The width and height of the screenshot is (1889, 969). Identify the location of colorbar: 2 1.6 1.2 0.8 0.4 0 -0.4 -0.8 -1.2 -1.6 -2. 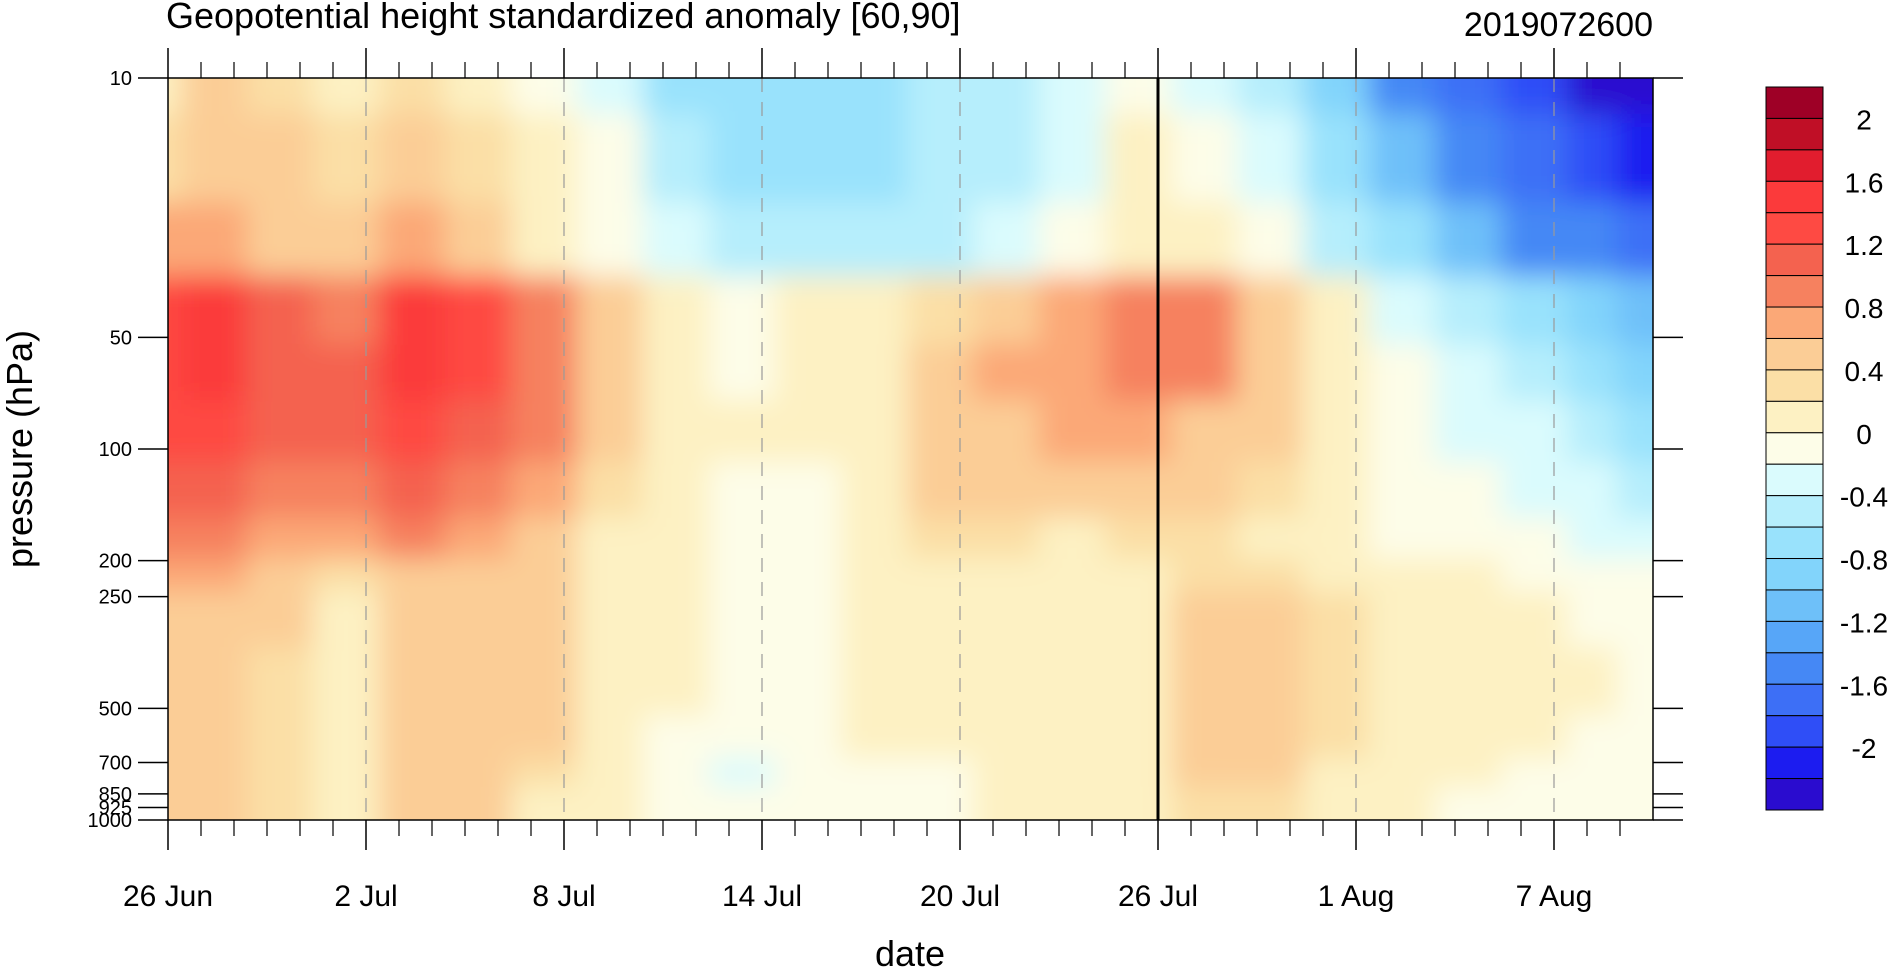
(1826, 448).